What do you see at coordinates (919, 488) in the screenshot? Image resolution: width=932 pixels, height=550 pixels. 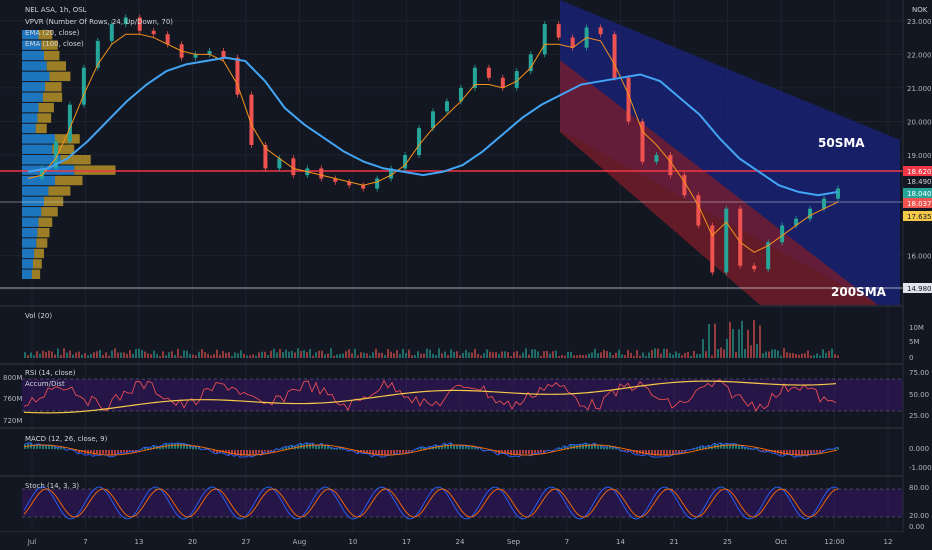 I see `stoch-tick-label: 80.00` at bounding box center [919, 488].